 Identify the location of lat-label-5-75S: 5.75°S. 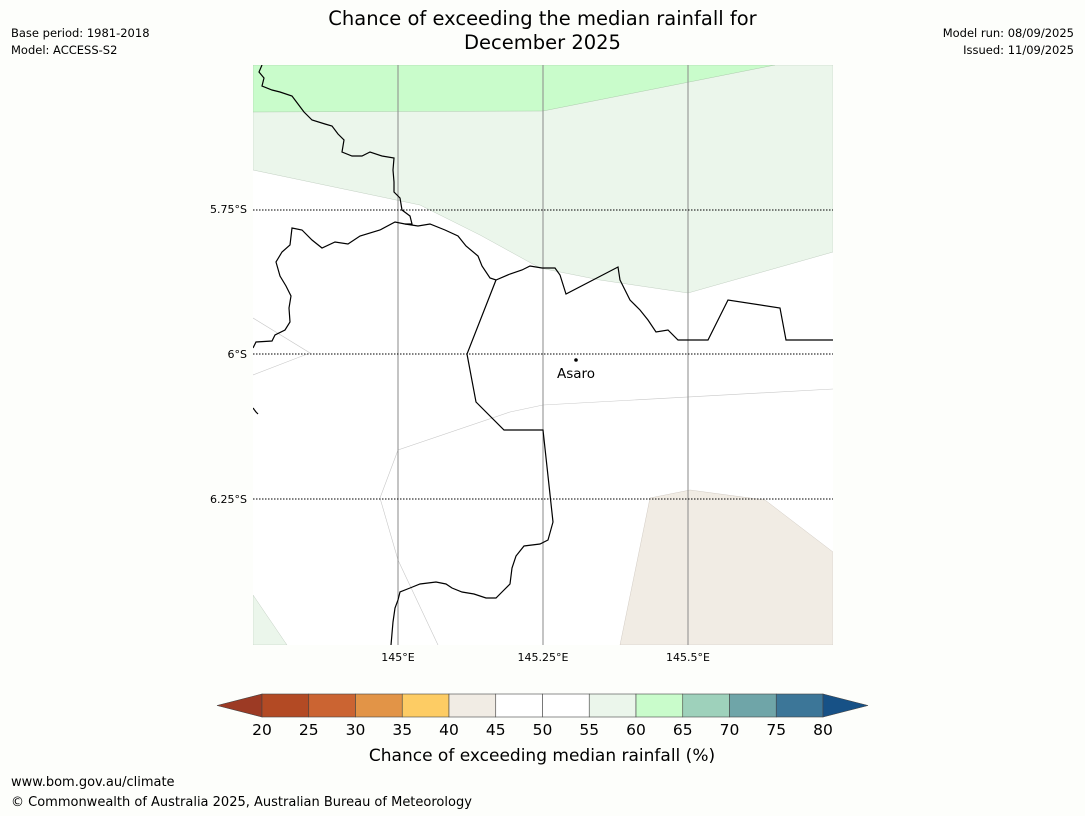
(228, 209).